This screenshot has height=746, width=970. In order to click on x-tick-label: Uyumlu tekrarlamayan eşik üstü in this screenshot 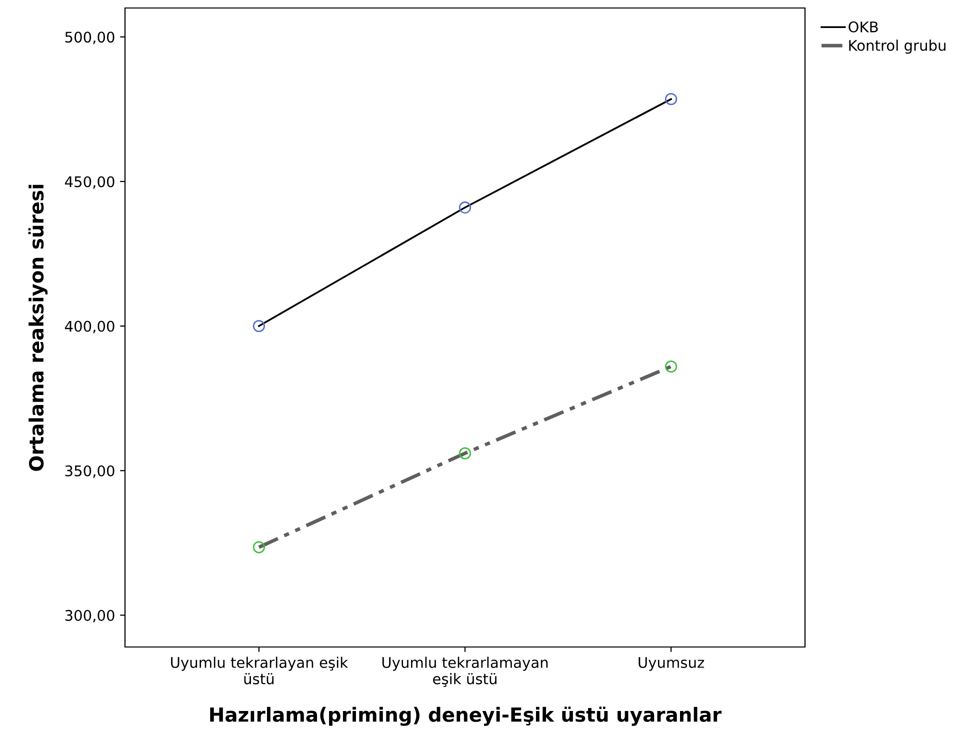, I will do `click(465, 671)`.